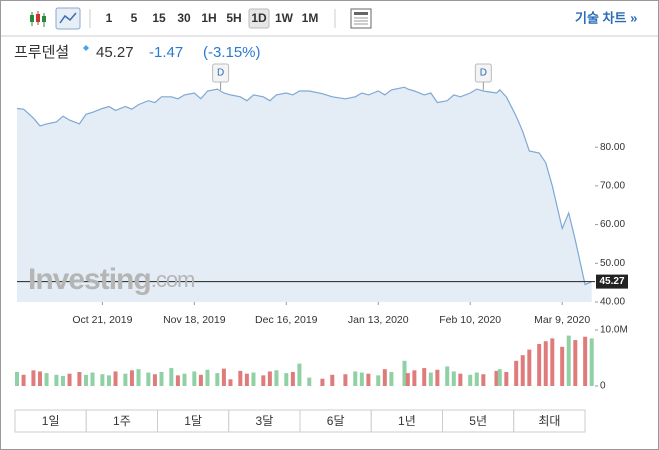 The image size is (659, 450). What do you see at coordinates (193, 421) in the screenshot?
I see `range-label: 1달` at bounding box center [193, 421].